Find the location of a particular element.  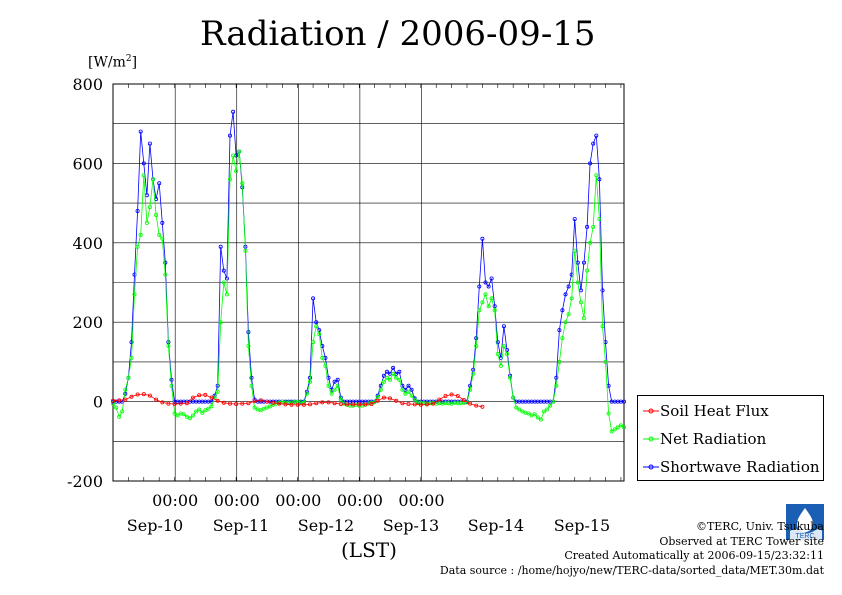

logo-text: TERC is located at coordinates (804, 536).